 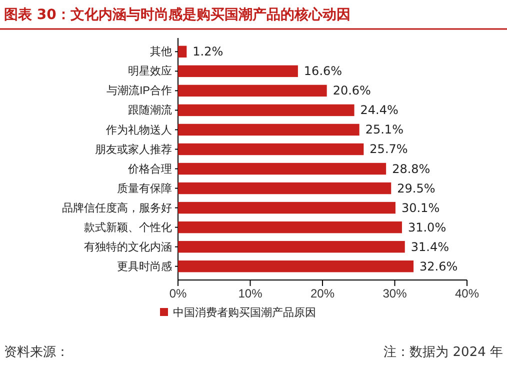 I want to click on data-label: 25.1%, so click(x=384, y=129).